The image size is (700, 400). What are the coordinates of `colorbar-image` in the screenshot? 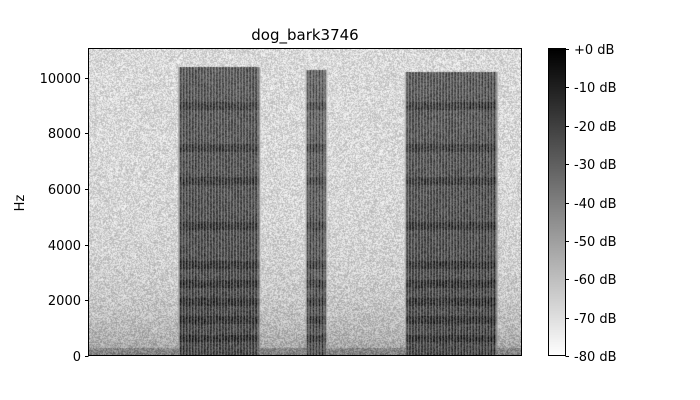 It's located at (557, 202).